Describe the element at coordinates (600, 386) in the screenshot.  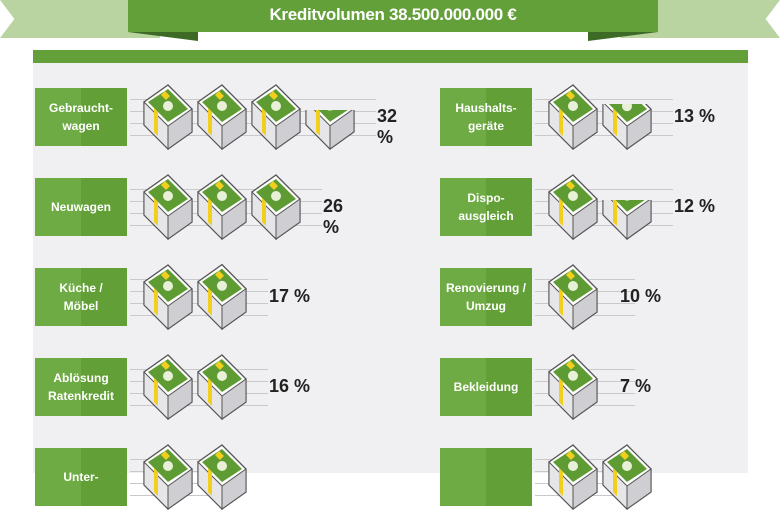
I see `chart-row: Bekleidung 7 %` at that location.